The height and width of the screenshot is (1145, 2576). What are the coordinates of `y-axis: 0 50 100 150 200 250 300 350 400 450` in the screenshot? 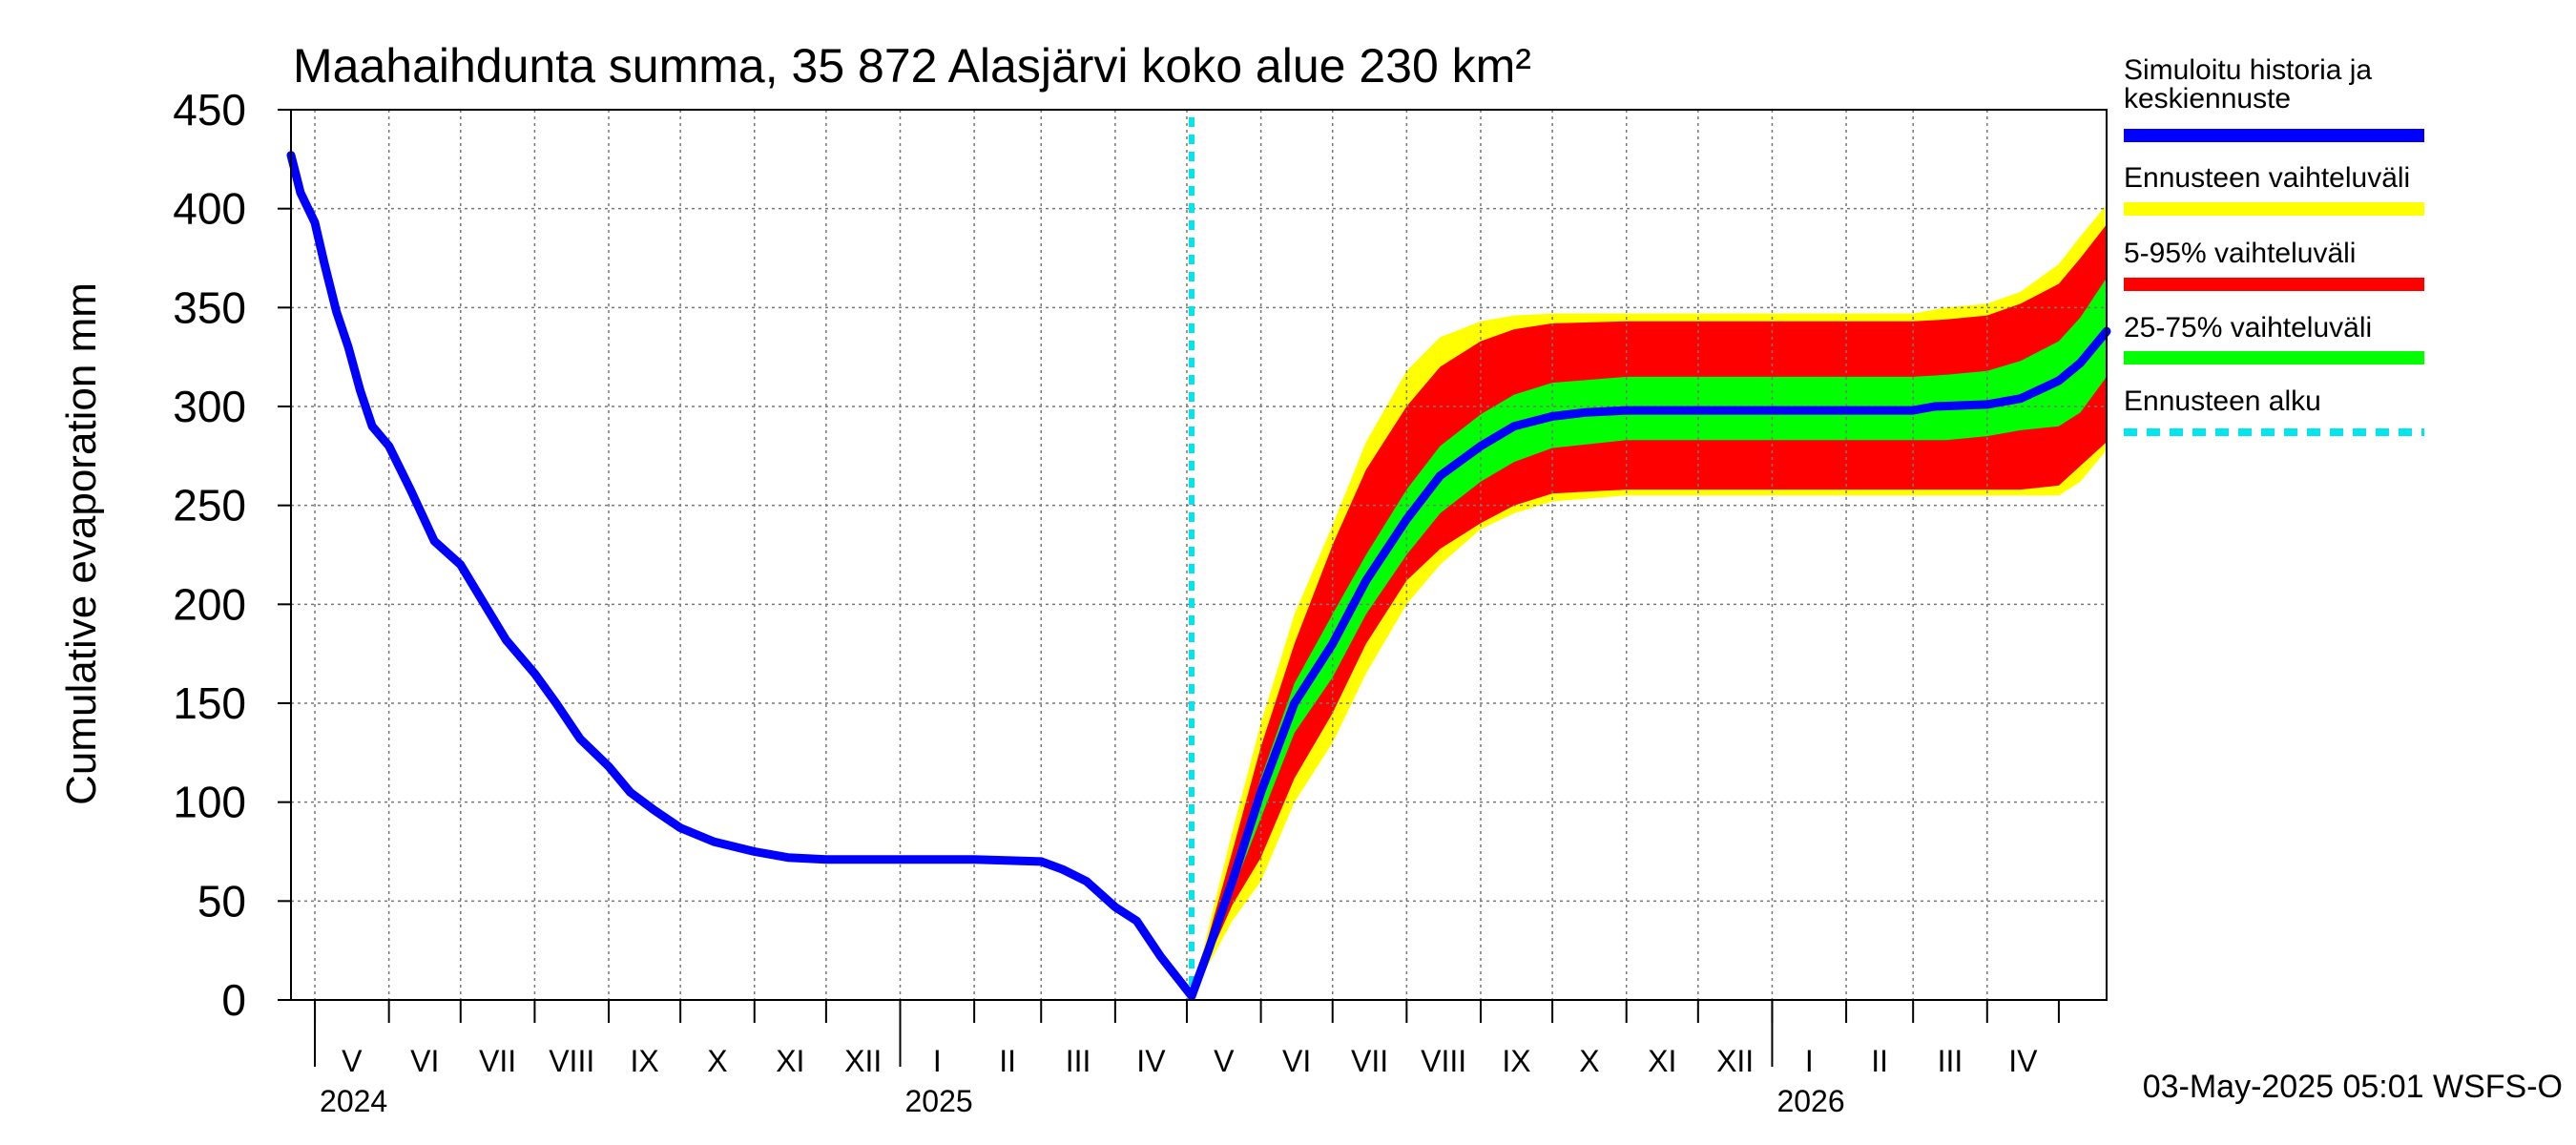 It's located at (232, 555).